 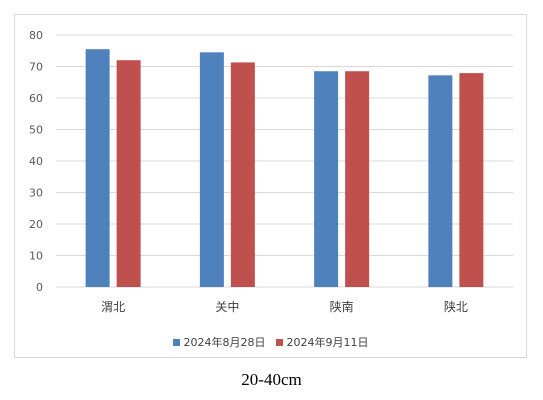 What do you see at coordinates (36, 130) in the screenshot?
I see `y-tick-label: 50` at bounding box center [36, 130].